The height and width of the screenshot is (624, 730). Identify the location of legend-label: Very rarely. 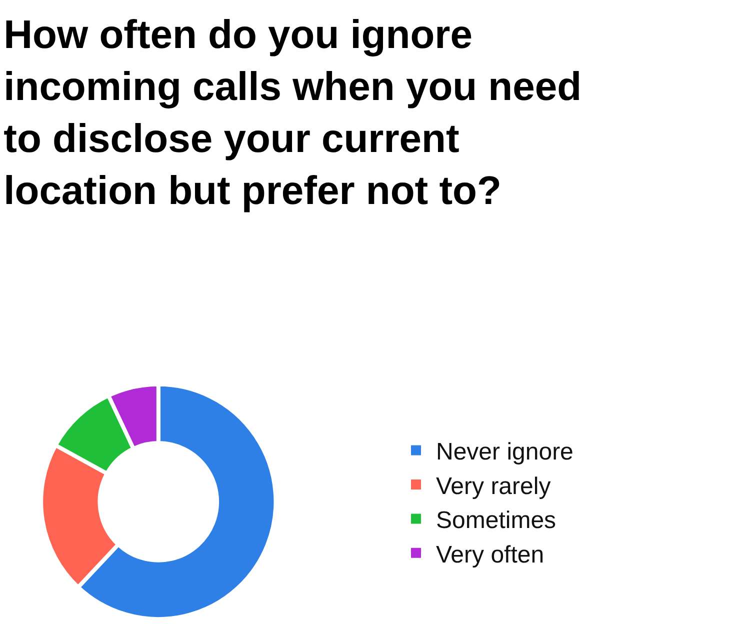
(493, 486).